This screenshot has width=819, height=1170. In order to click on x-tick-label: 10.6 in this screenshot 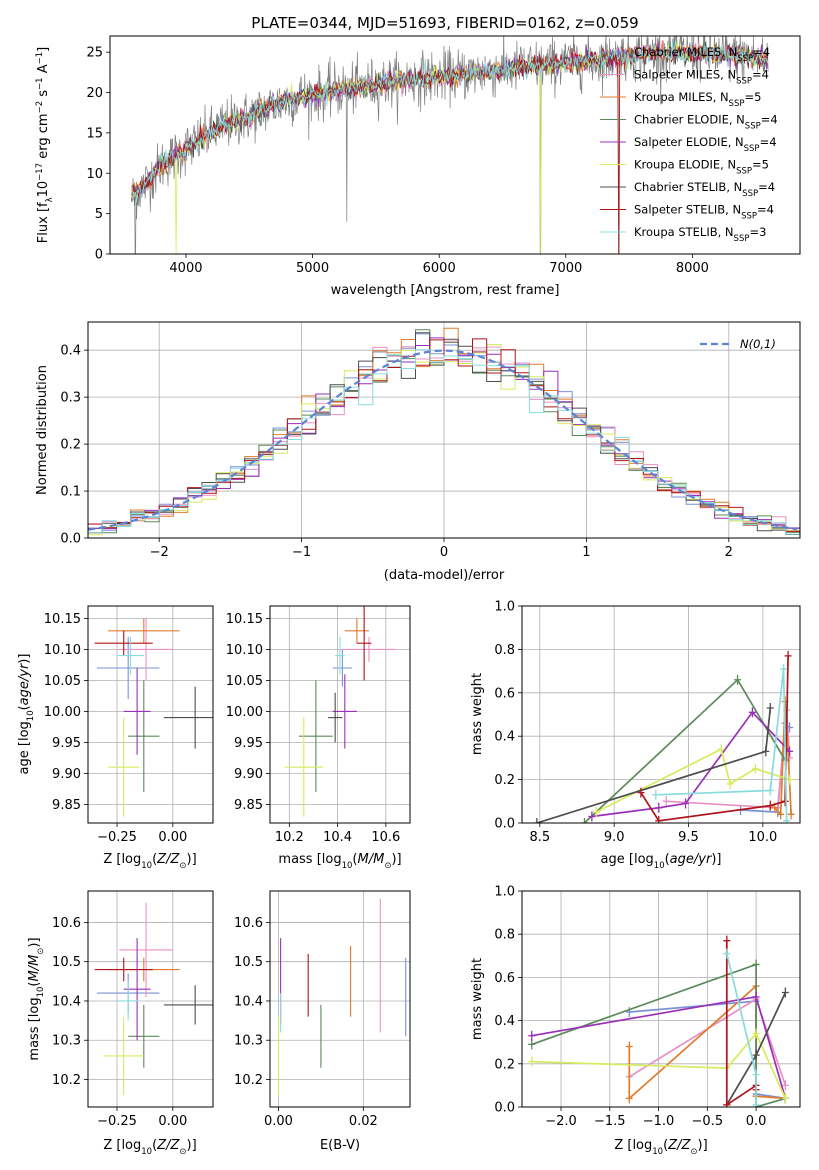, I will do `click(385, 837)`.